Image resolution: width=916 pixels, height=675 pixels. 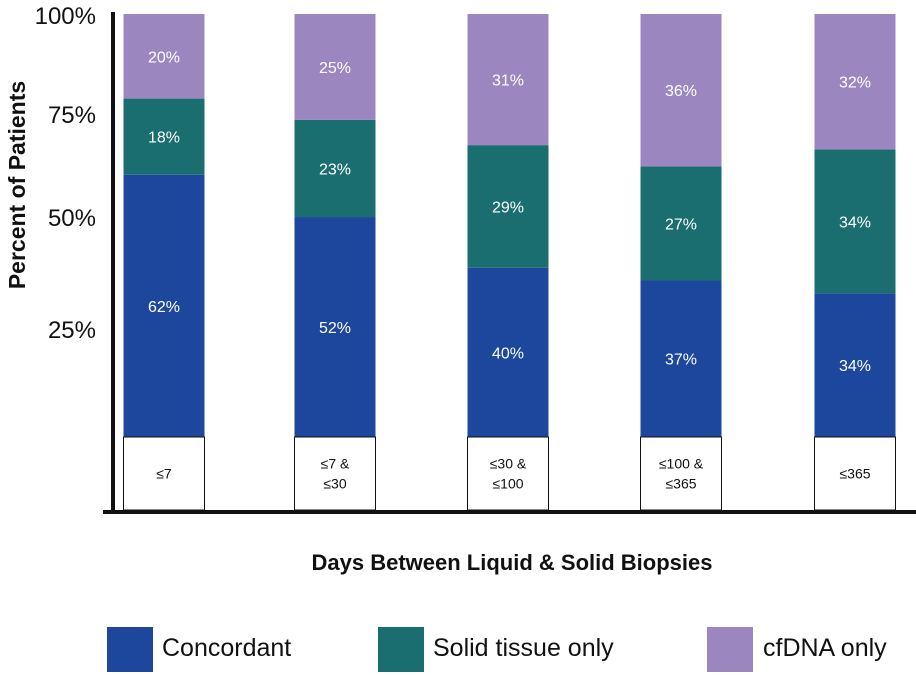 I want to click on legend-label: cfDNA only, so click(x=825, y=648).